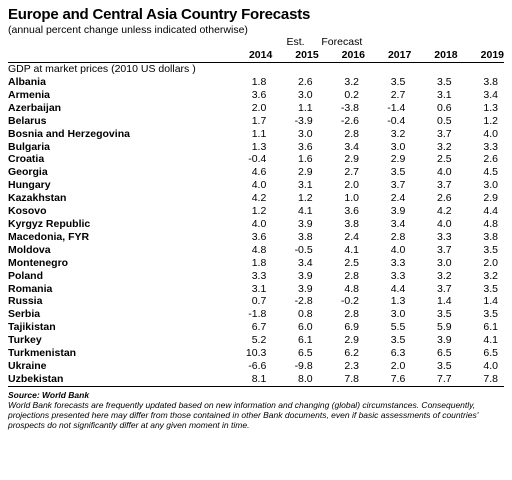 This screenshot has width=512, height=480. What do you see at coordinates (295, 56) in the screenshot?
I see `year-header: 2015` at bounding box center [295, 56].